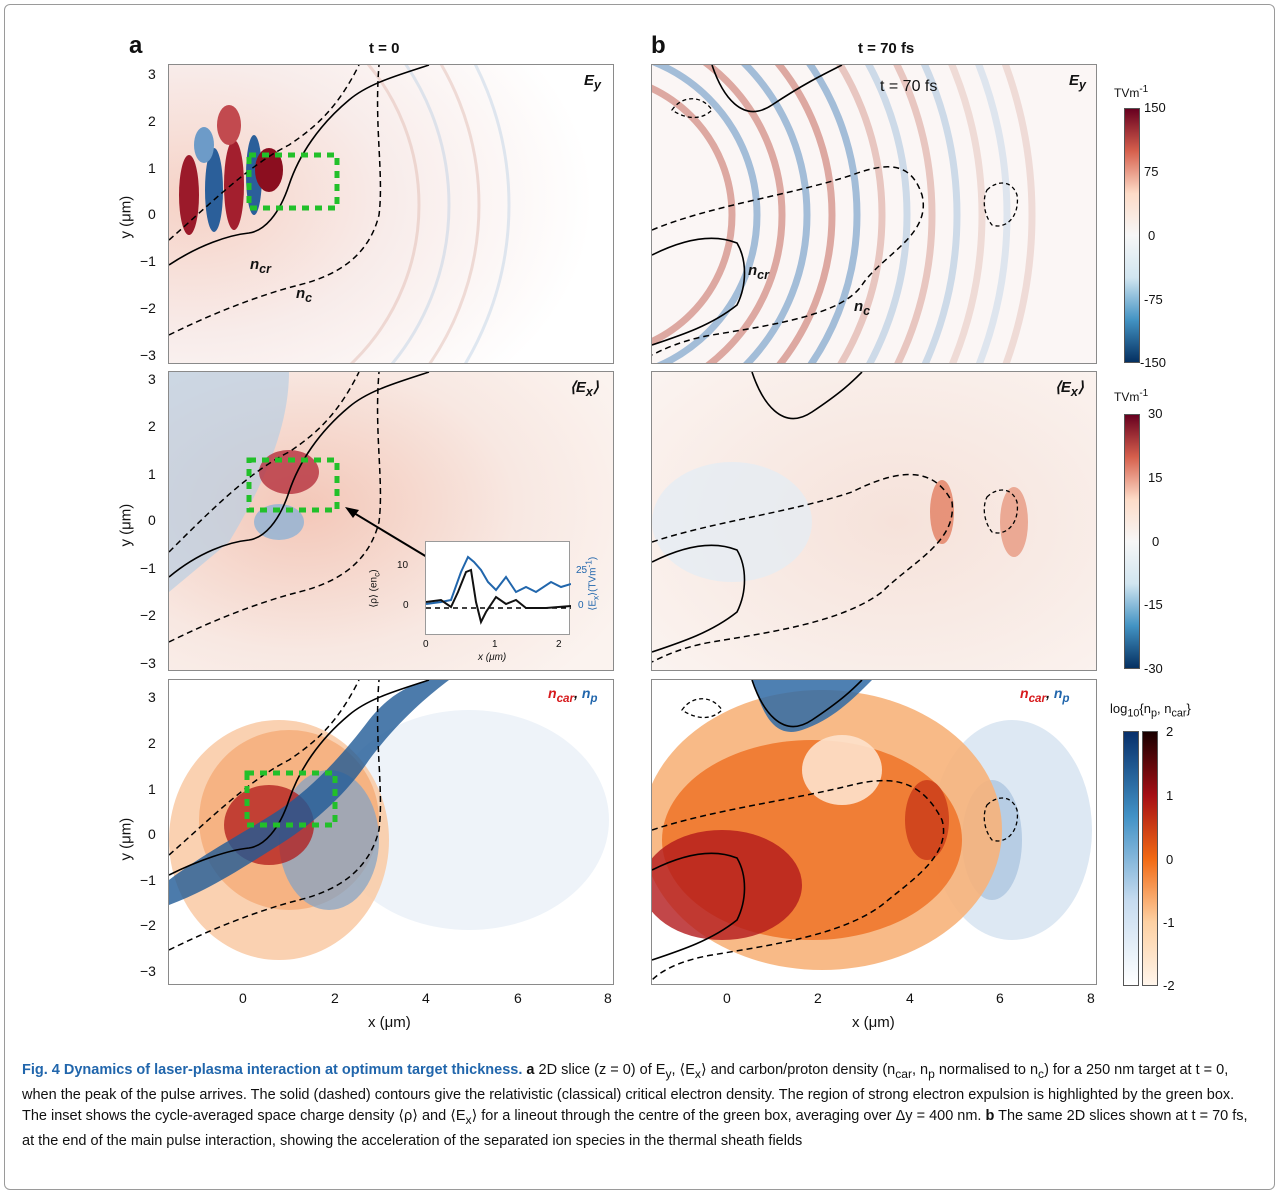 The height and width of the screenshot is (1194, 1281). Describe the element at coordinates (1150, 710) in the screenshot. I see `colorbar-density-label: log10{np, ncar}` at that location.